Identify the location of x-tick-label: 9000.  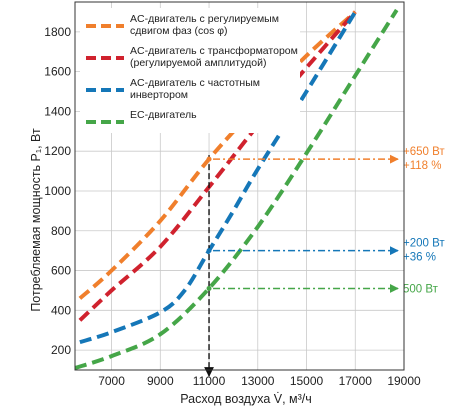
(160, 381).